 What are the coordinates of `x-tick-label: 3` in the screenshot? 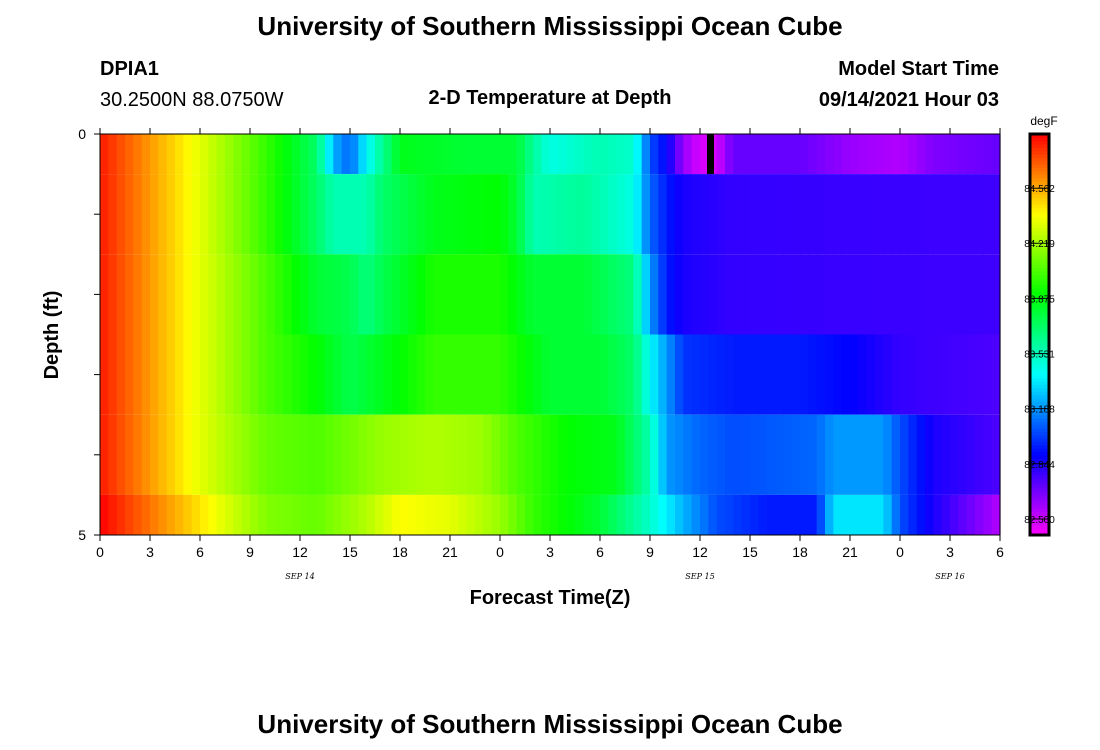 It's located at (150, 552).